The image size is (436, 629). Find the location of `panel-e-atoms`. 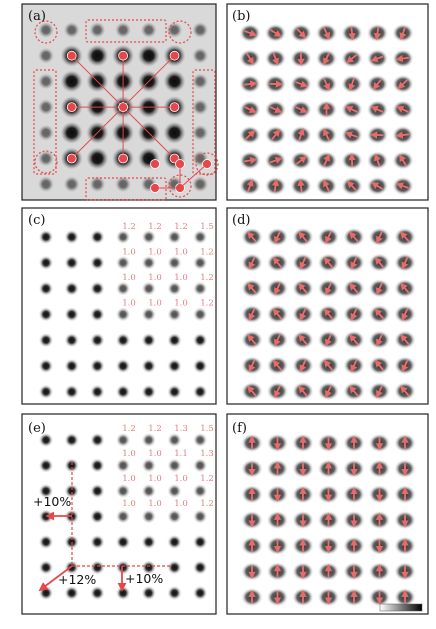

panel-e-atoms is located at coordinates (123, 516).